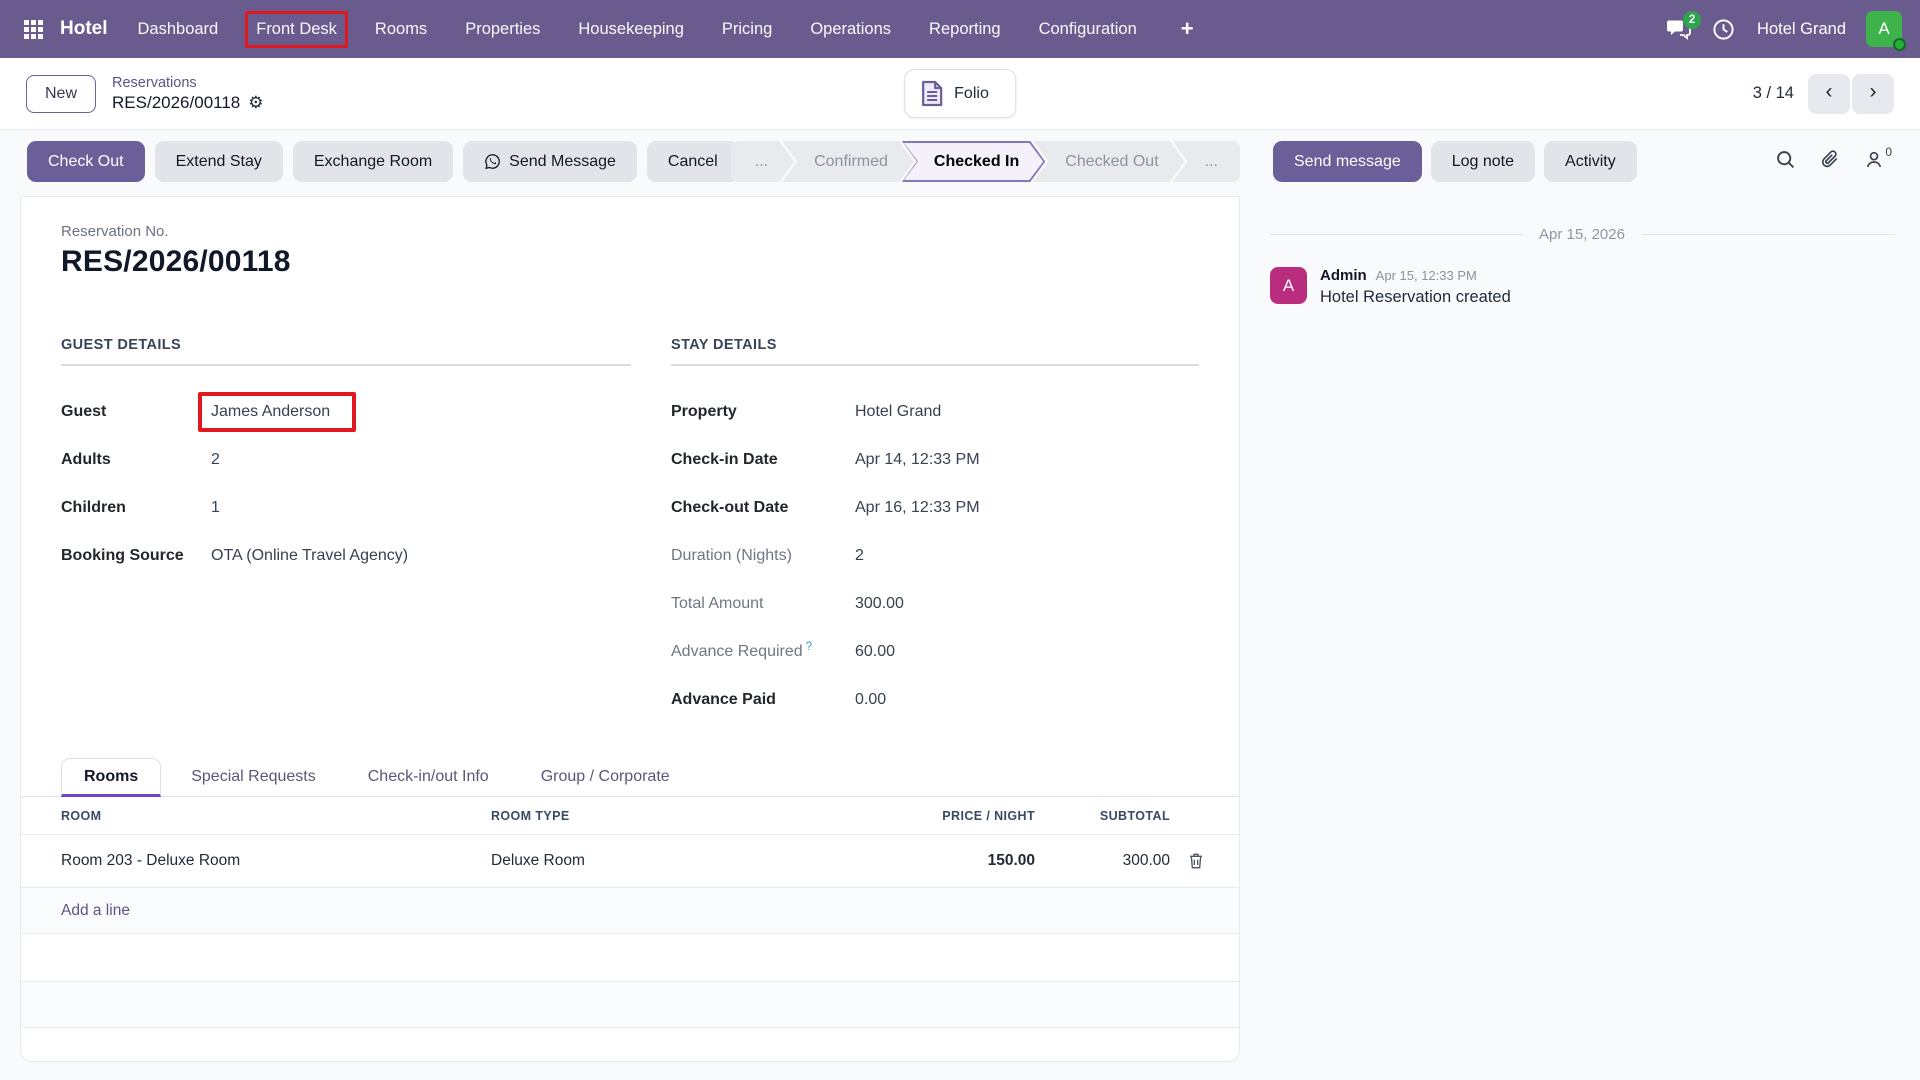 This screenshot has height=1080, width=1920. What do you see at coordinates (1483, 161) in the screenshot?
I see `chatter-log-note-button: Log note` at bounding box center [1483, 161].